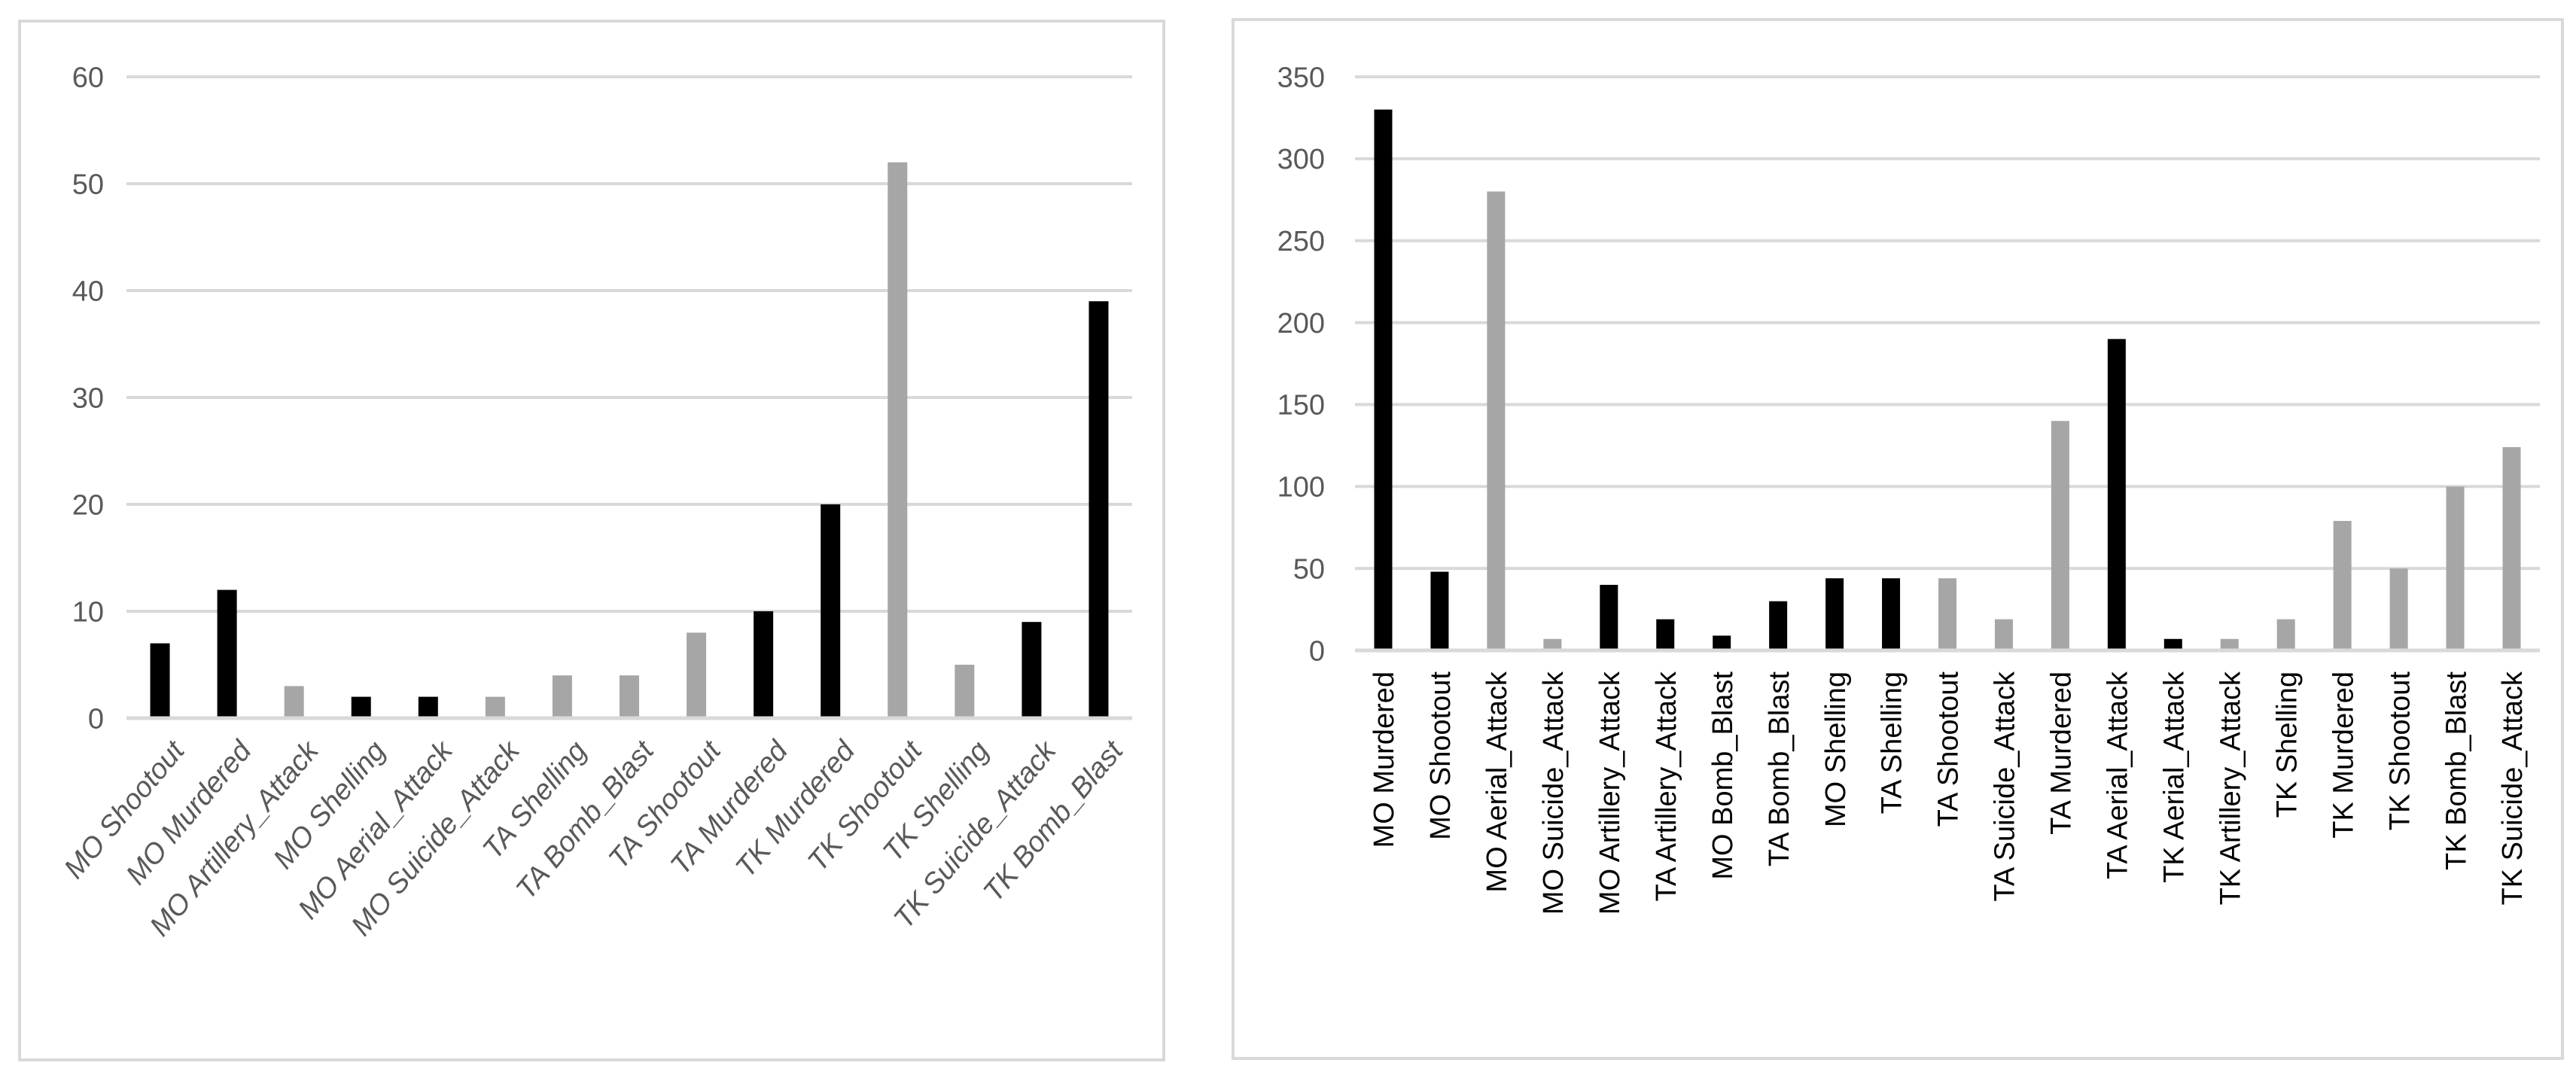 This screenshot has width=2576, height=1081. What do you see at coordinates (2400, 751) in the screenshot?
I see `chart1-x-tick-label-tk-shootout: TK Shootout` at bounding box center [2400, 751].